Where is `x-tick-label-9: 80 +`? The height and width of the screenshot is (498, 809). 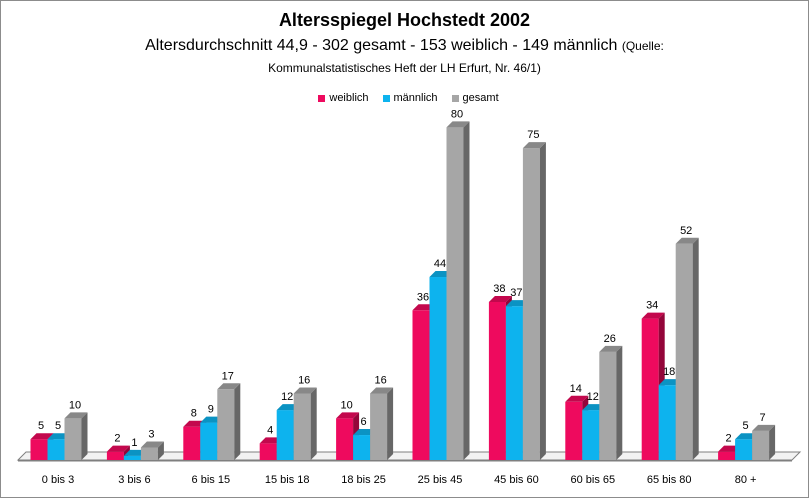 x-tick-label-9: 80 + is located at coordinates (746, 480).